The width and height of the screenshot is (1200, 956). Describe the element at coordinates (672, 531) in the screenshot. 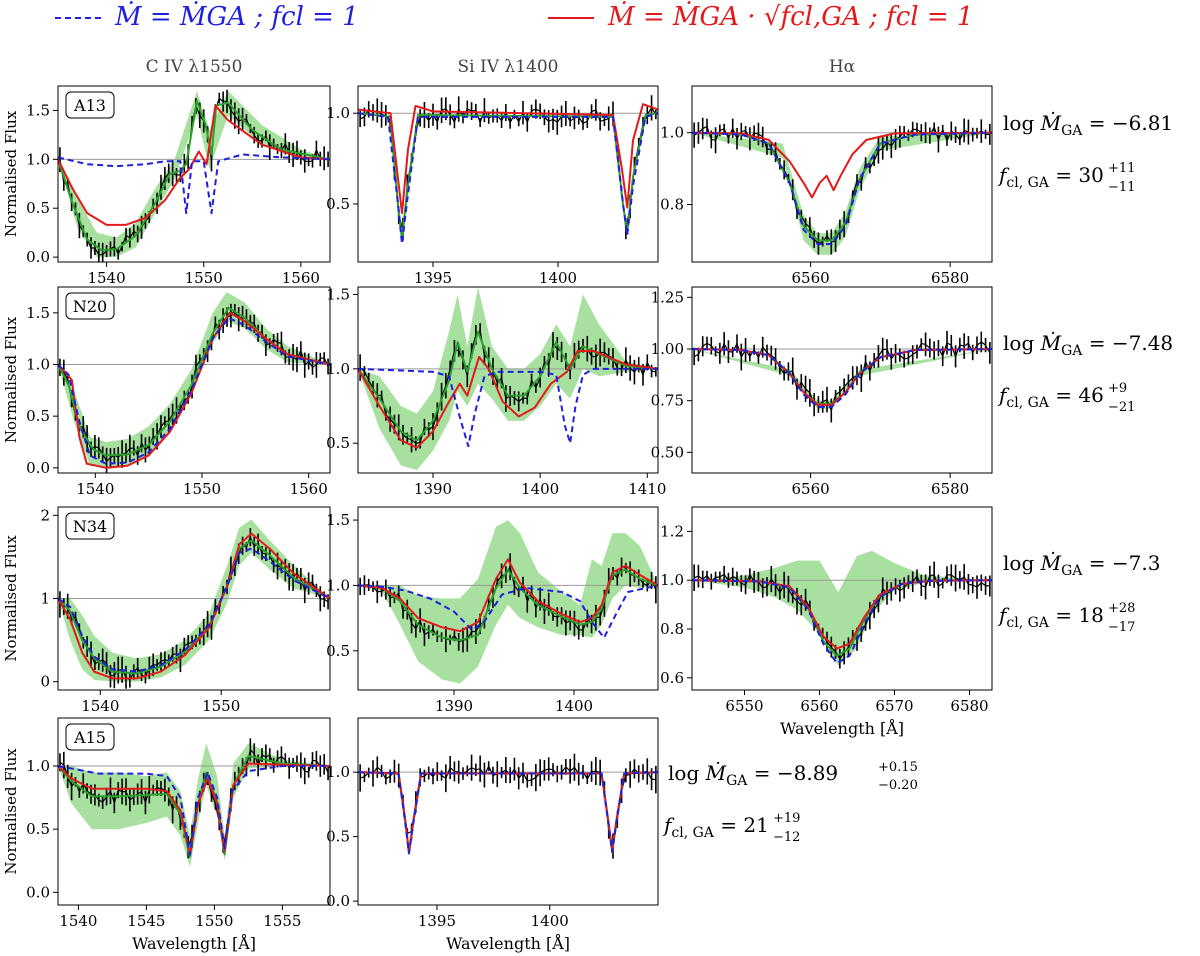

I see `y-tick-label: 1.2` at that location.